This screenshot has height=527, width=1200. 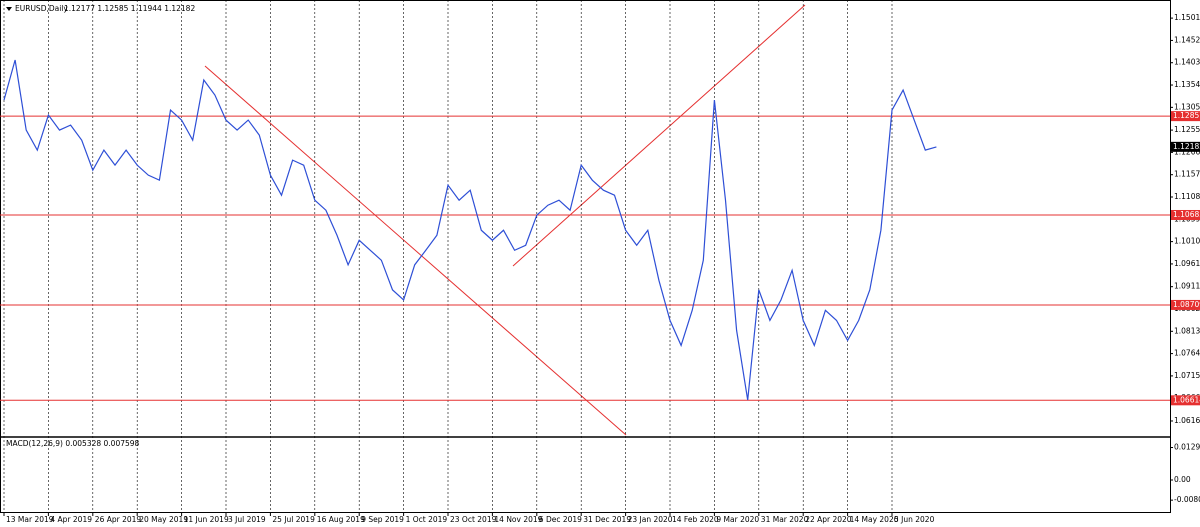 What do you see at coordinates (247, 519) in the screenshot?
I see `x-tick-label: 3 Jul 2019` at bounding box center [247, 519].